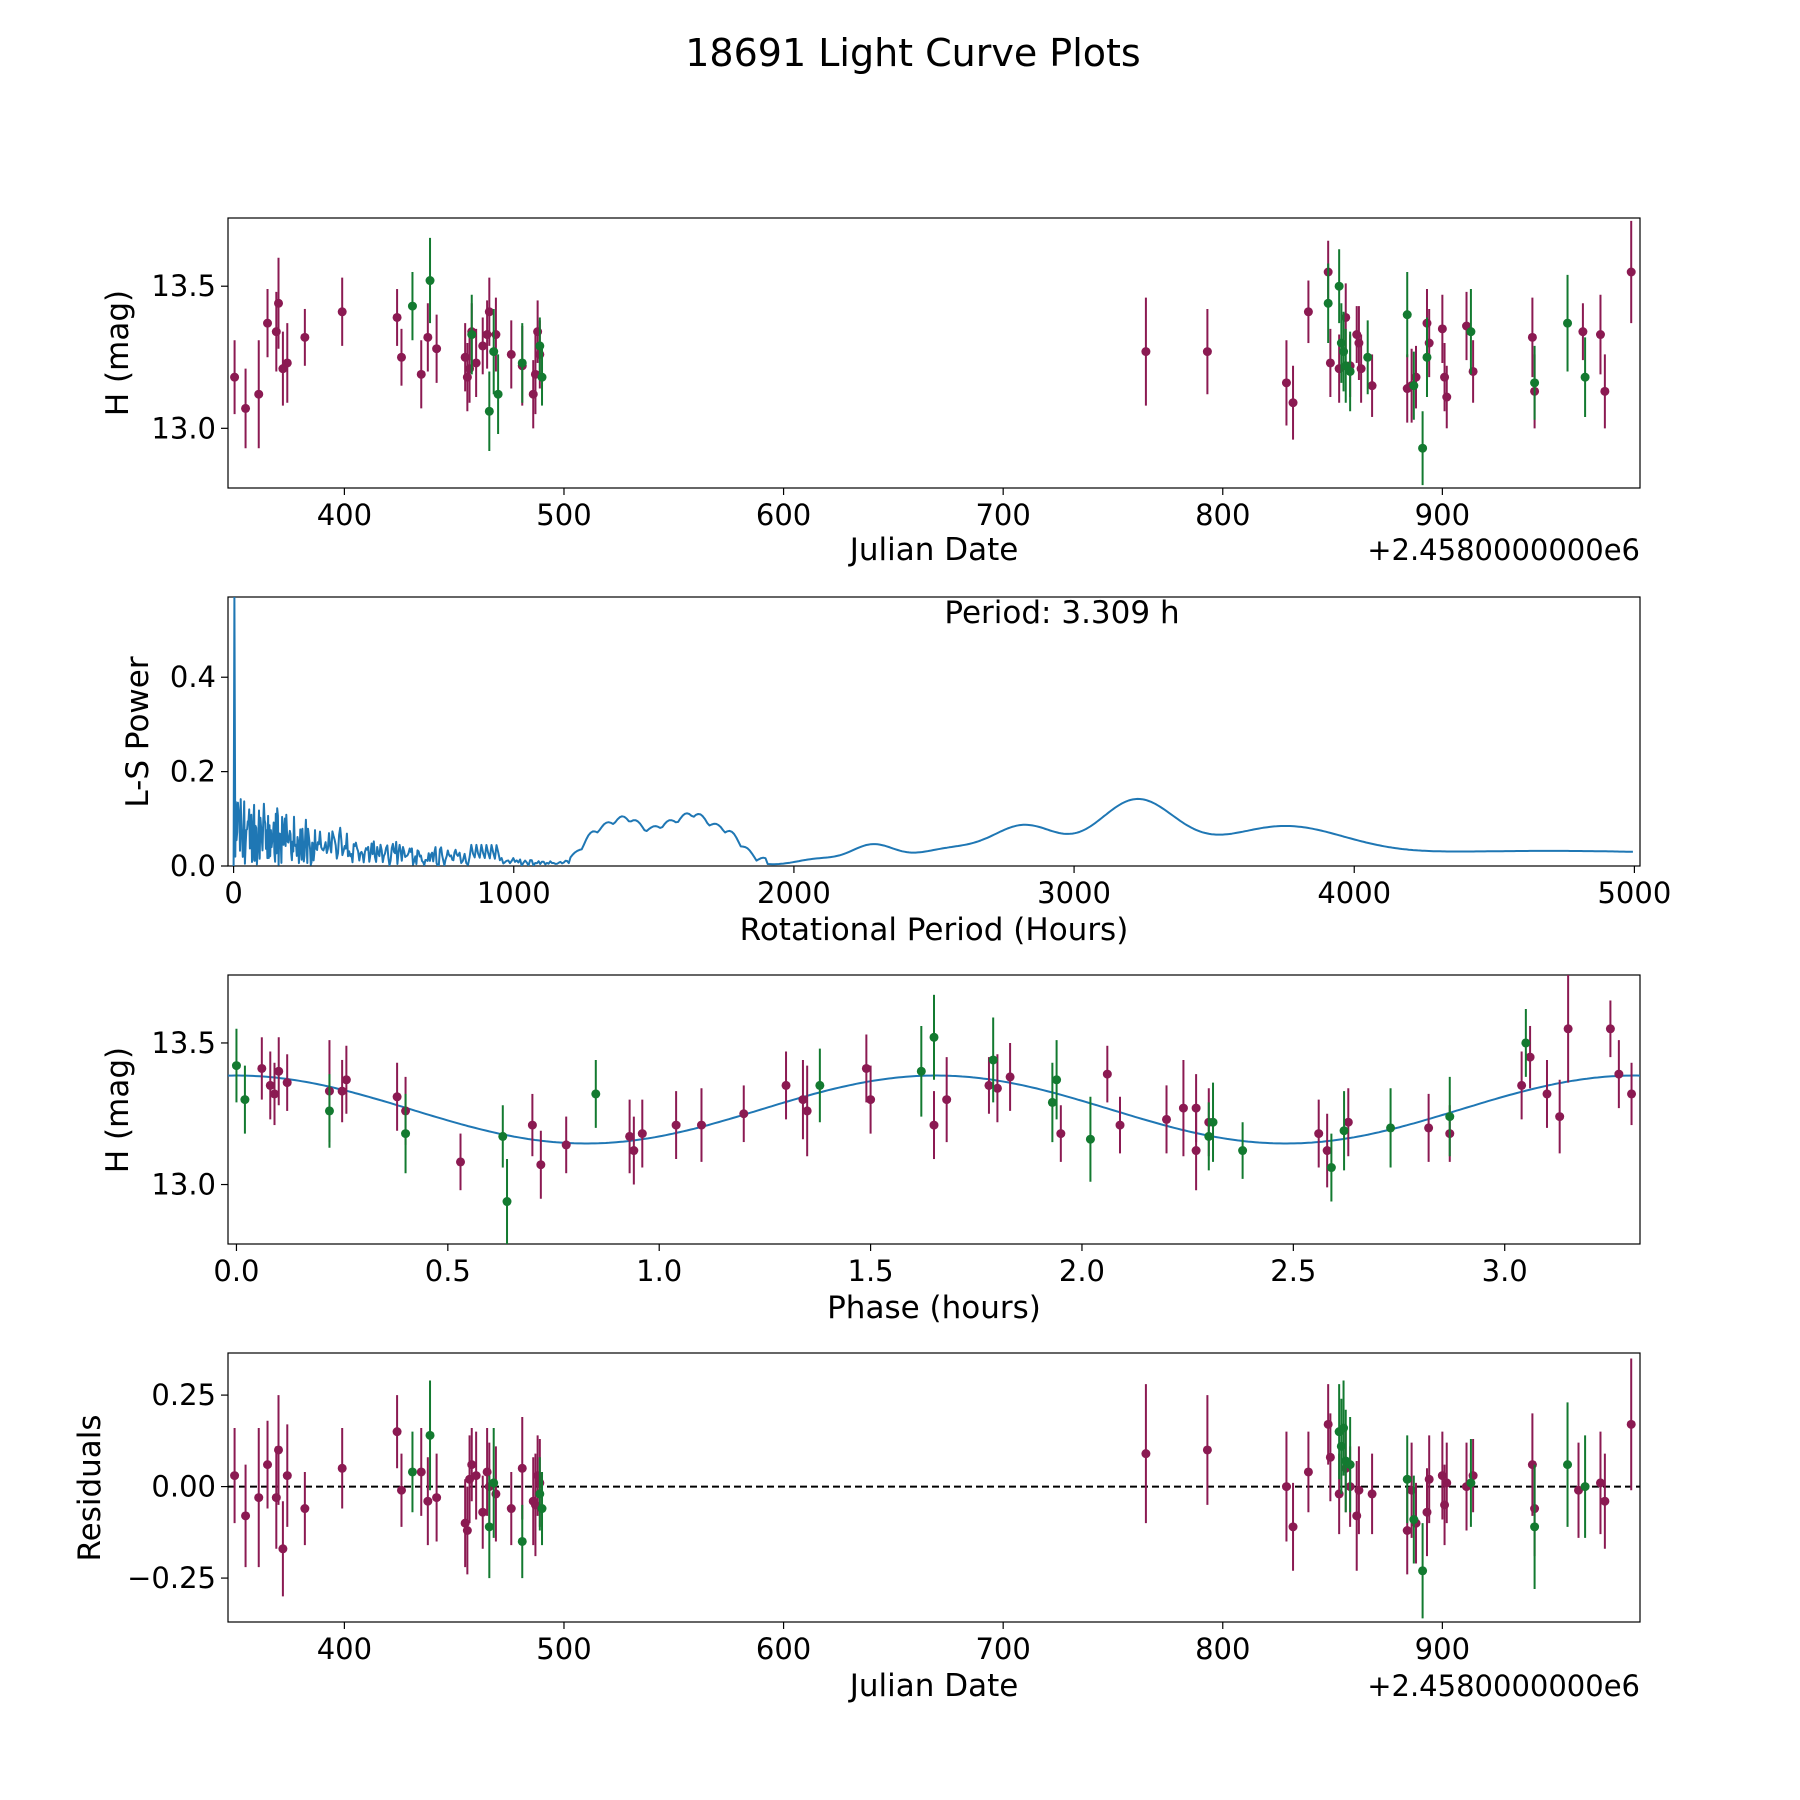  I want to click on x-tick-label: 3.0, so click(1505, 1271).